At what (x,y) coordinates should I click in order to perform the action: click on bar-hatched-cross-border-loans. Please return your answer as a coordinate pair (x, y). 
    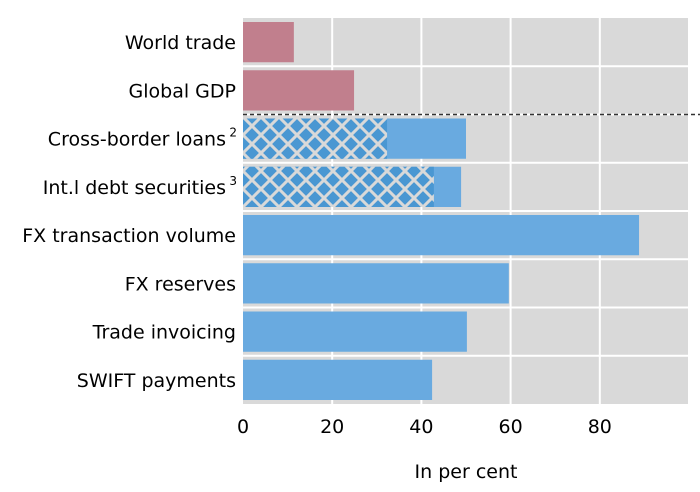
    Looking at the image, I should click on (315, 138).